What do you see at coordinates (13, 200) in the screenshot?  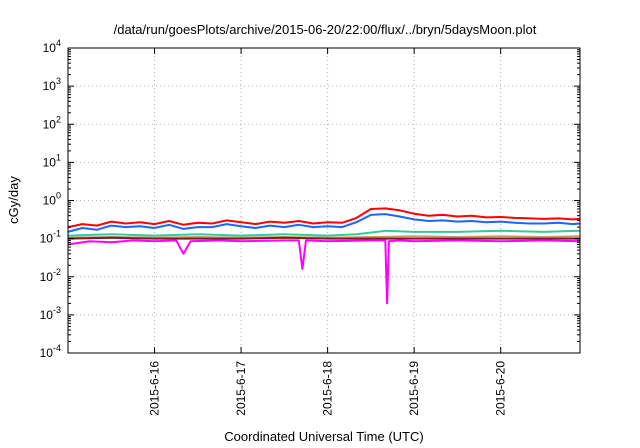 I see `y-axis-label: cGy/day` at bounding box center [13, 200].